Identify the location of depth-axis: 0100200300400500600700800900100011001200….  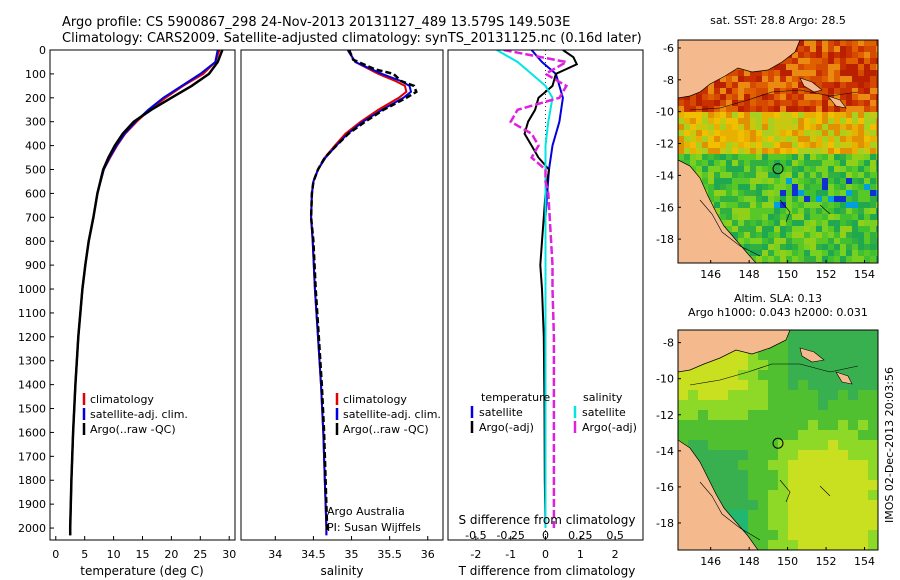
(36, 289).